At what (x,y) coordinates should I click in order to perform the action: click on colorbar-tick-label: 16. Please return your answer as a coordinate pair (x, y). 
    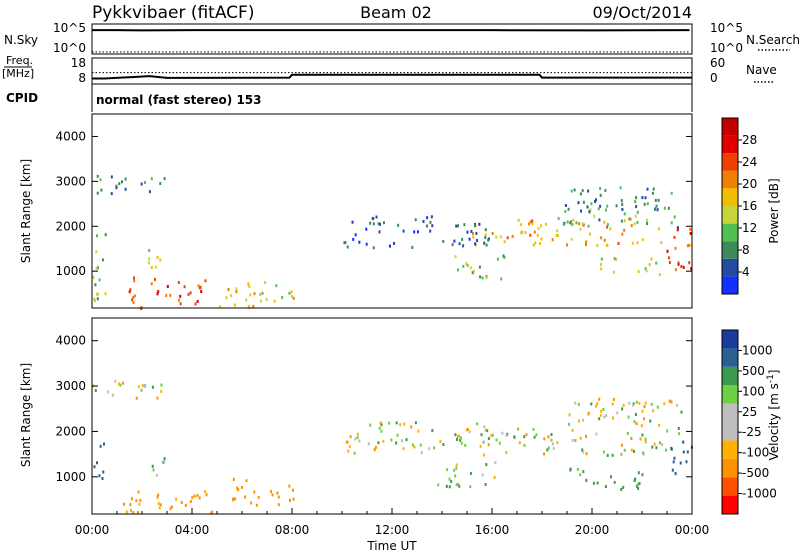
    Looking at the image, I should click on (749, 206).